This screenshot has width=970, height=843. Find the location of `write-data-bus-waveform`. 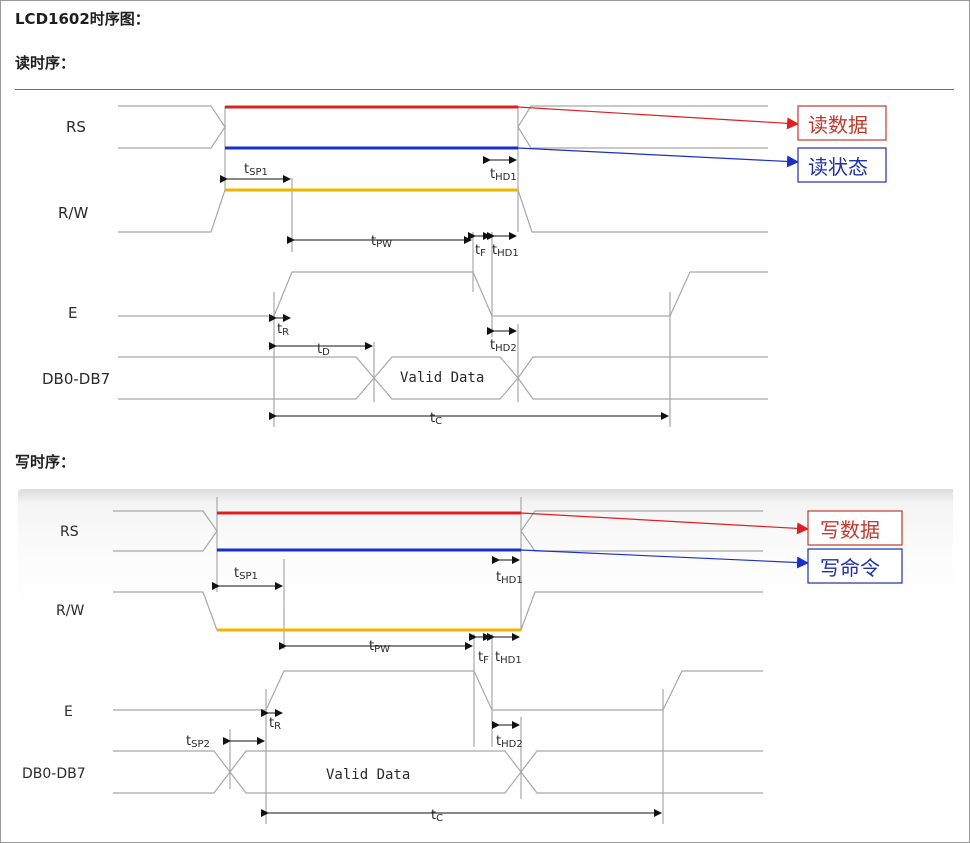

write-data-bus-waveform is located at coordinates (438, 772).